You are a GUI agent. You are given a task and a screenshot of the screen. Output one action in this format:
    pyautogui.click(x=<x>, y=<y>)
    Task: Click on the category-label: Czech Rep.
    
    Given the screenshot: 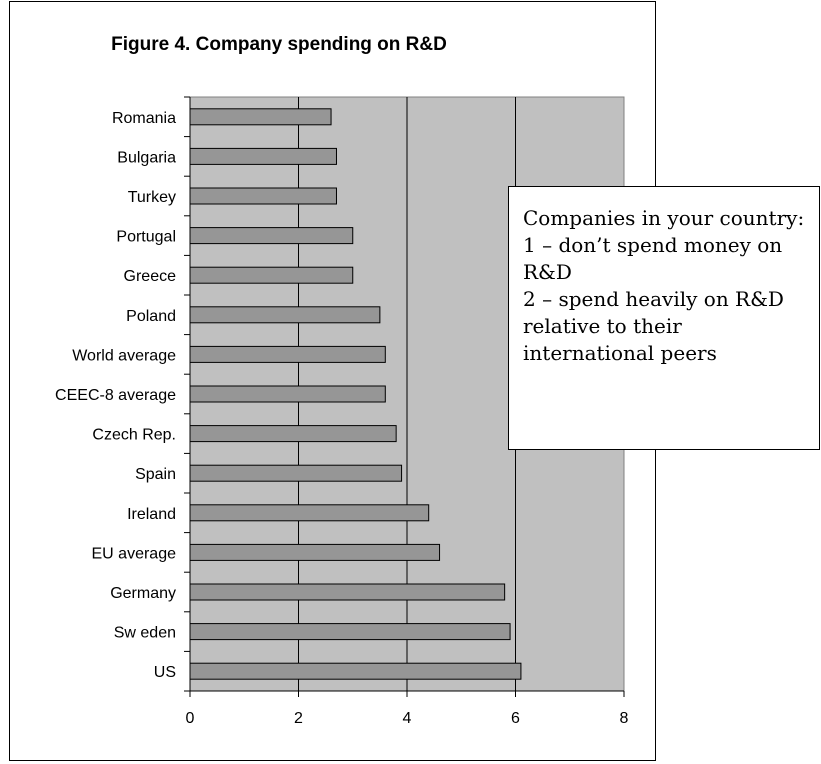 What is the action you would take?
    pyautogui.click(x=134, y=435)
    